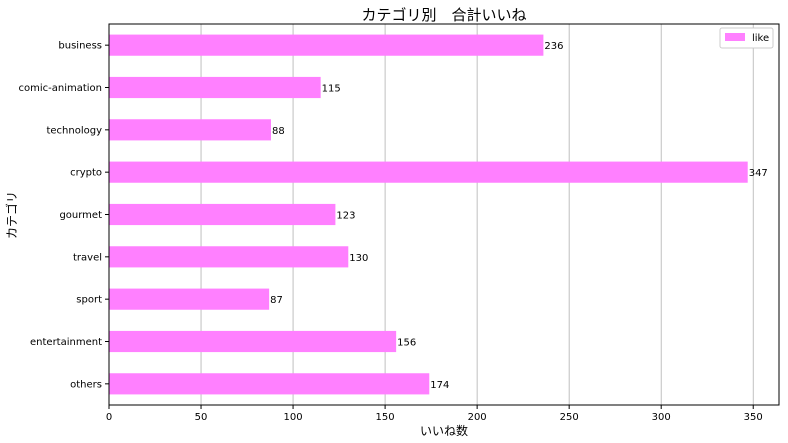  I want to click on bar-crypto, so click(428, 172).